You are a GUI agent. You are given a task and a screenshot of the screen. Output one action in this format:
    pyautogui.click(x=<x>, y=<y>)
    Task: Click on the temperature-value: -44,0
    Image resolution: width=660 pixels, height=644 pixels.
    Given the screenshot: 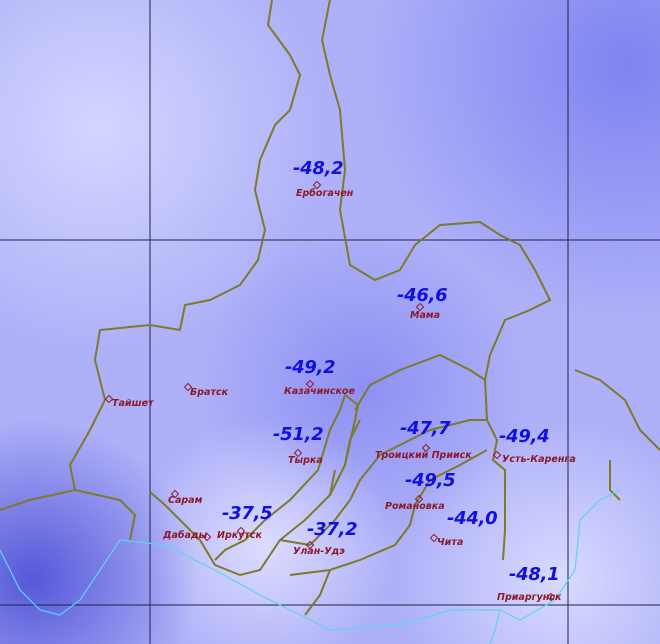 What is the action you would take?
    pyautogui.click(x=472, y=518)
    